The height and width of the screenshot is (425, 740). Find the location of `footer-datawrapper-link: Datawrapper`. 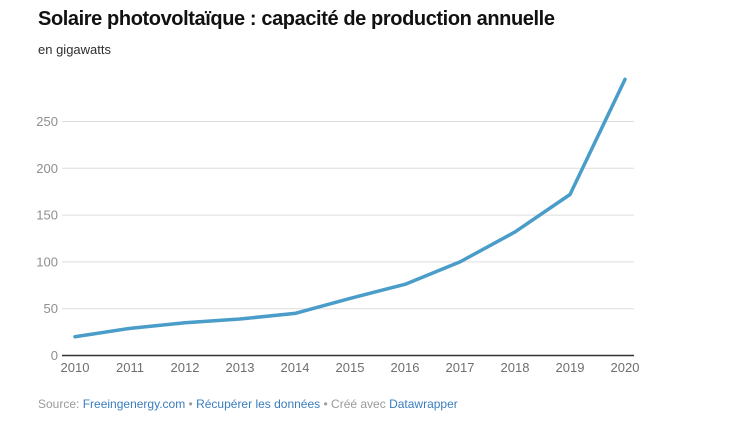

footer-datawrapper-link: Datawrapper is located at coordinates (423, 404).